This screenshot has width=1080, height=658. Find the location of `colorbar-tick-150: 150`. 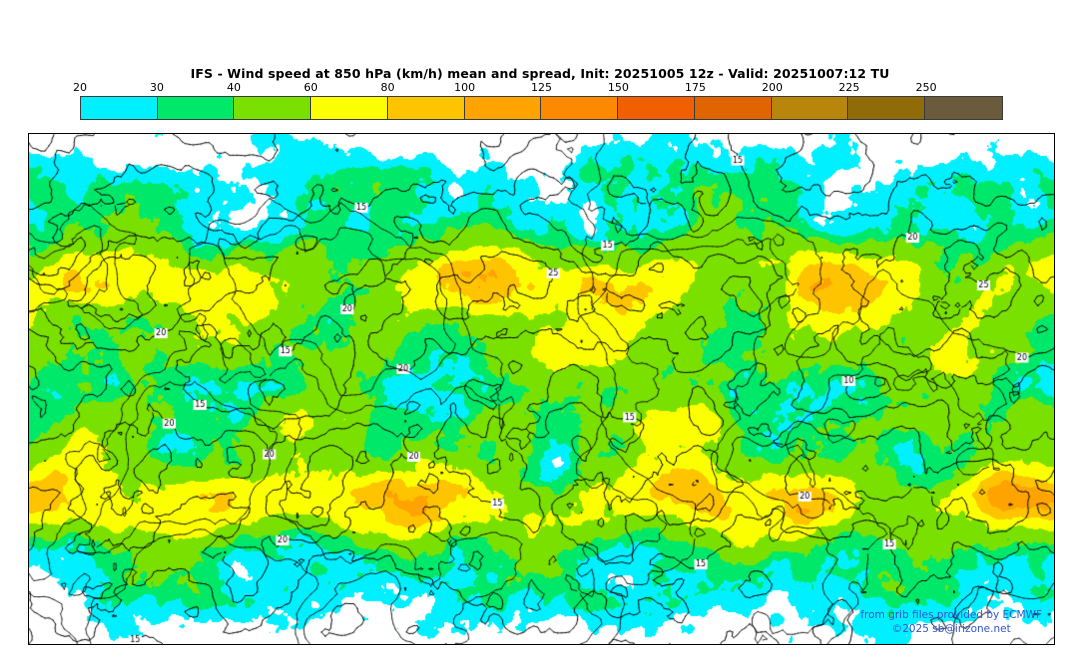

colorbar-tick-150: 150 is located at coordinates (618, 87).